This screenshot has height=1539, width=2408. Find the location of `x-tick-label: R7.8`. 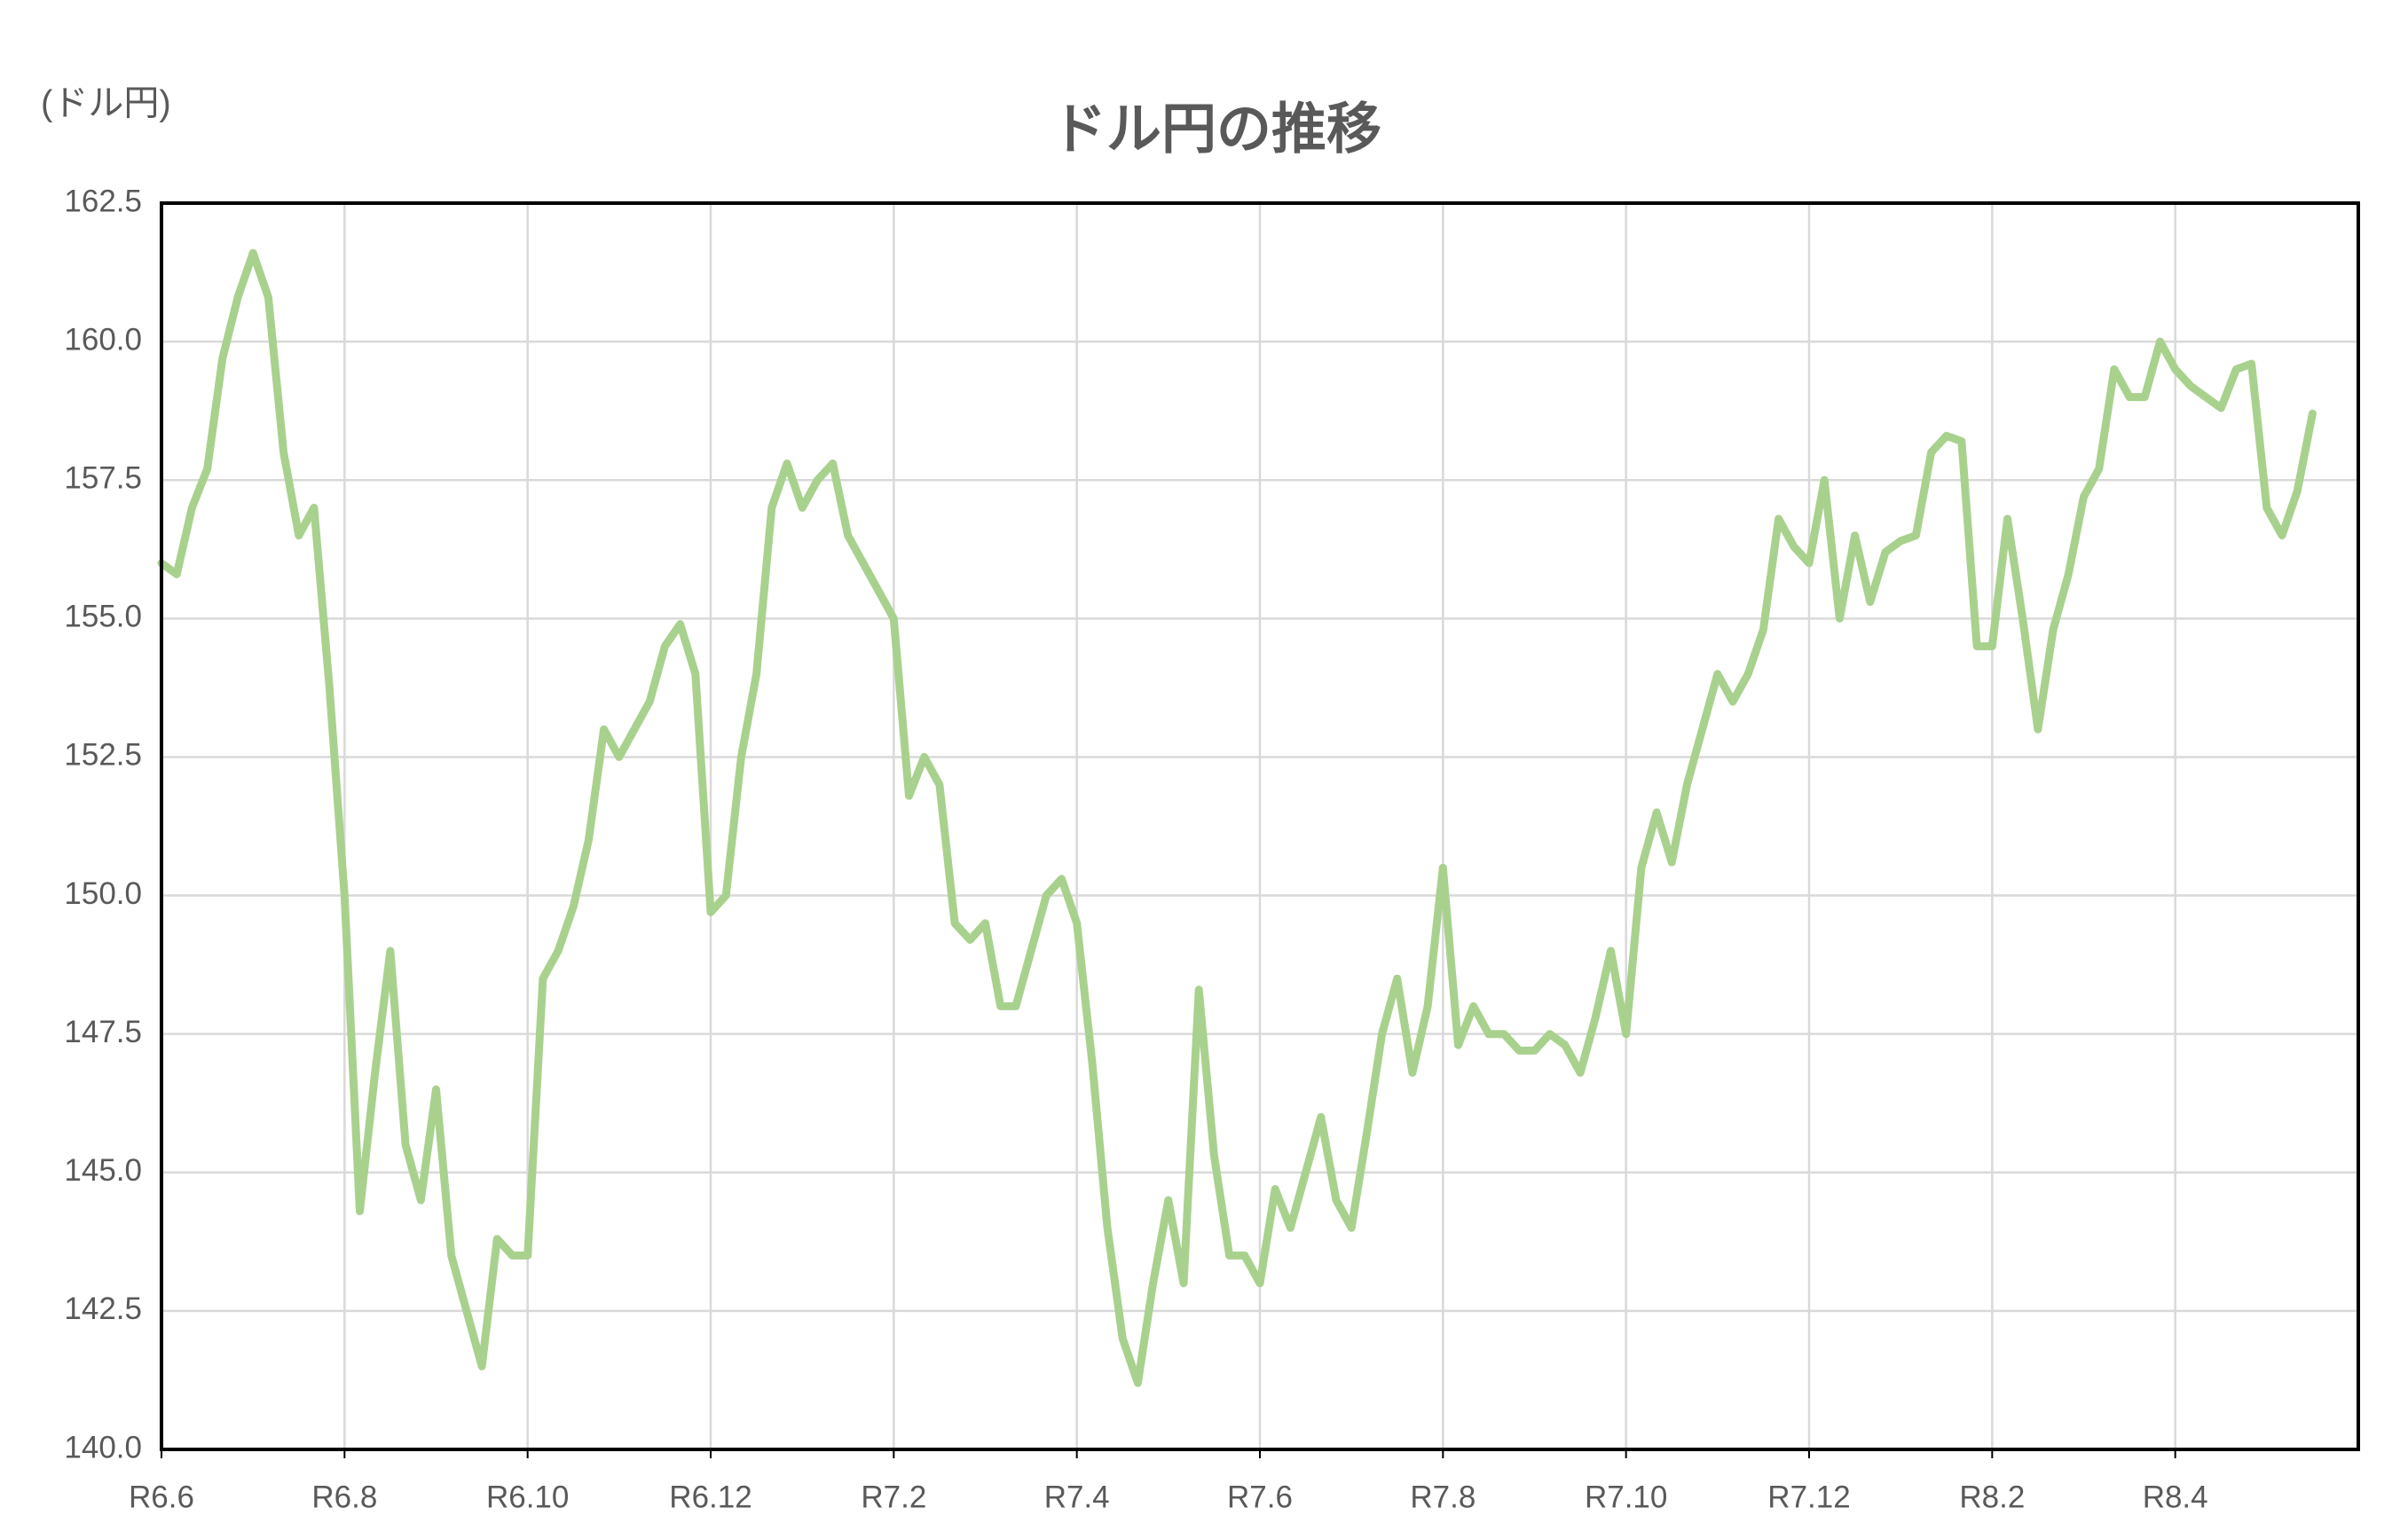

x-tick-label: R7.8 is located at coordinates (1442, 1497).